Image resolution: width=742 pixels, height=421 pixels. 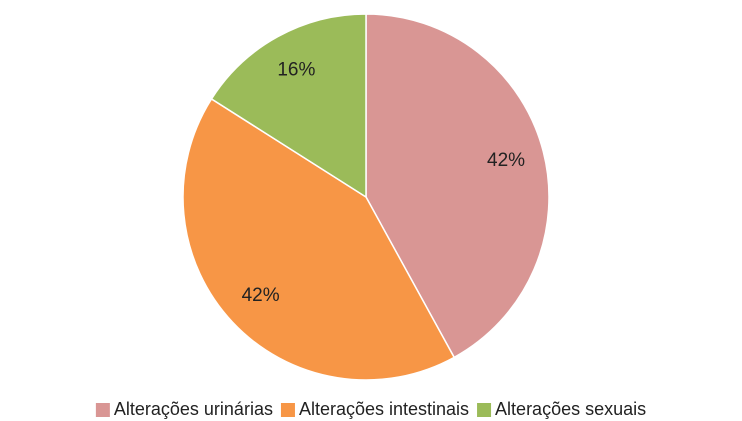 What do you see at coordinates (570, 409) in the screenshot?
I see `legend-label: Alterações sexuais` at bounding box center [570, 409].